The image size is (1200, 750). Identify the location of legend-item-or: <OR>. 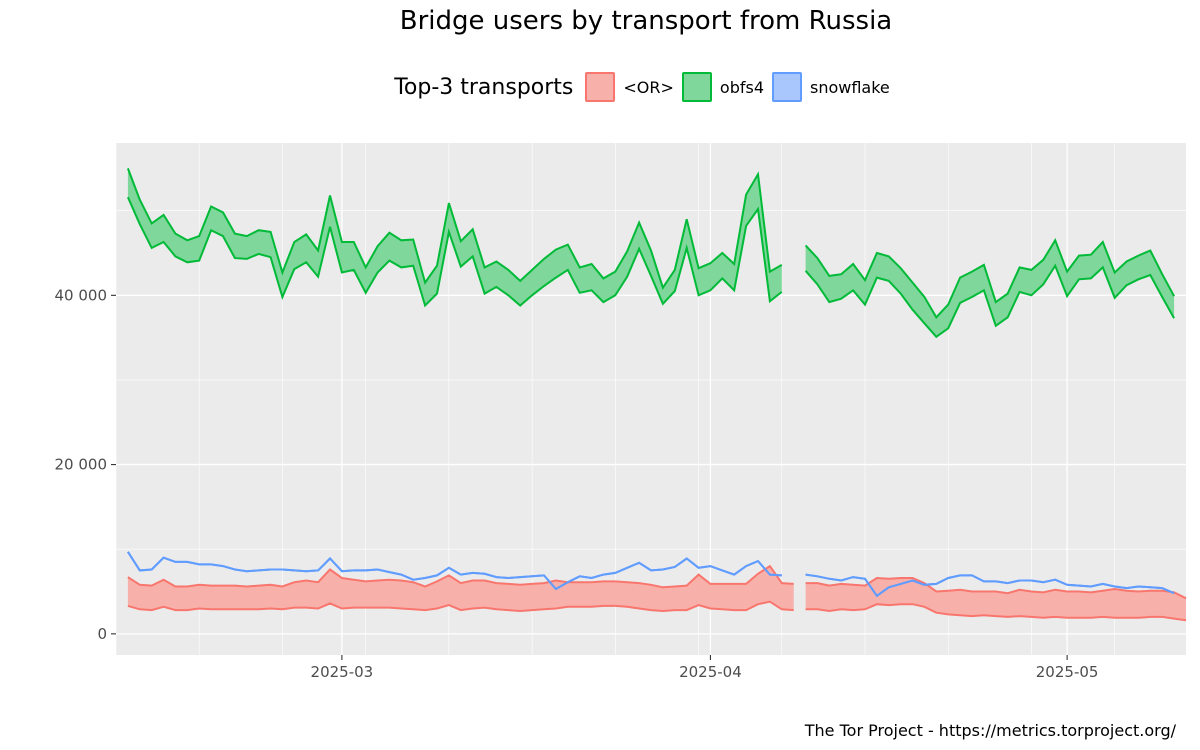
(629, 87).